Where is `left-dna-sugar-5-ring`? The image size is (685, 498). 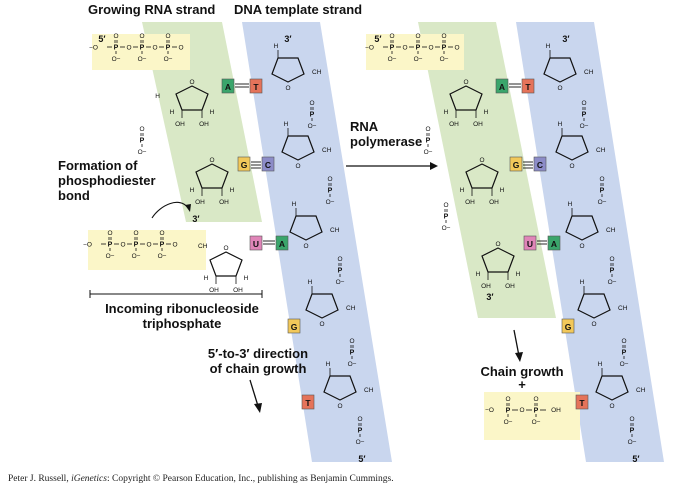 left-dna-sugar-5-ring is located at coordinates (340, 388).